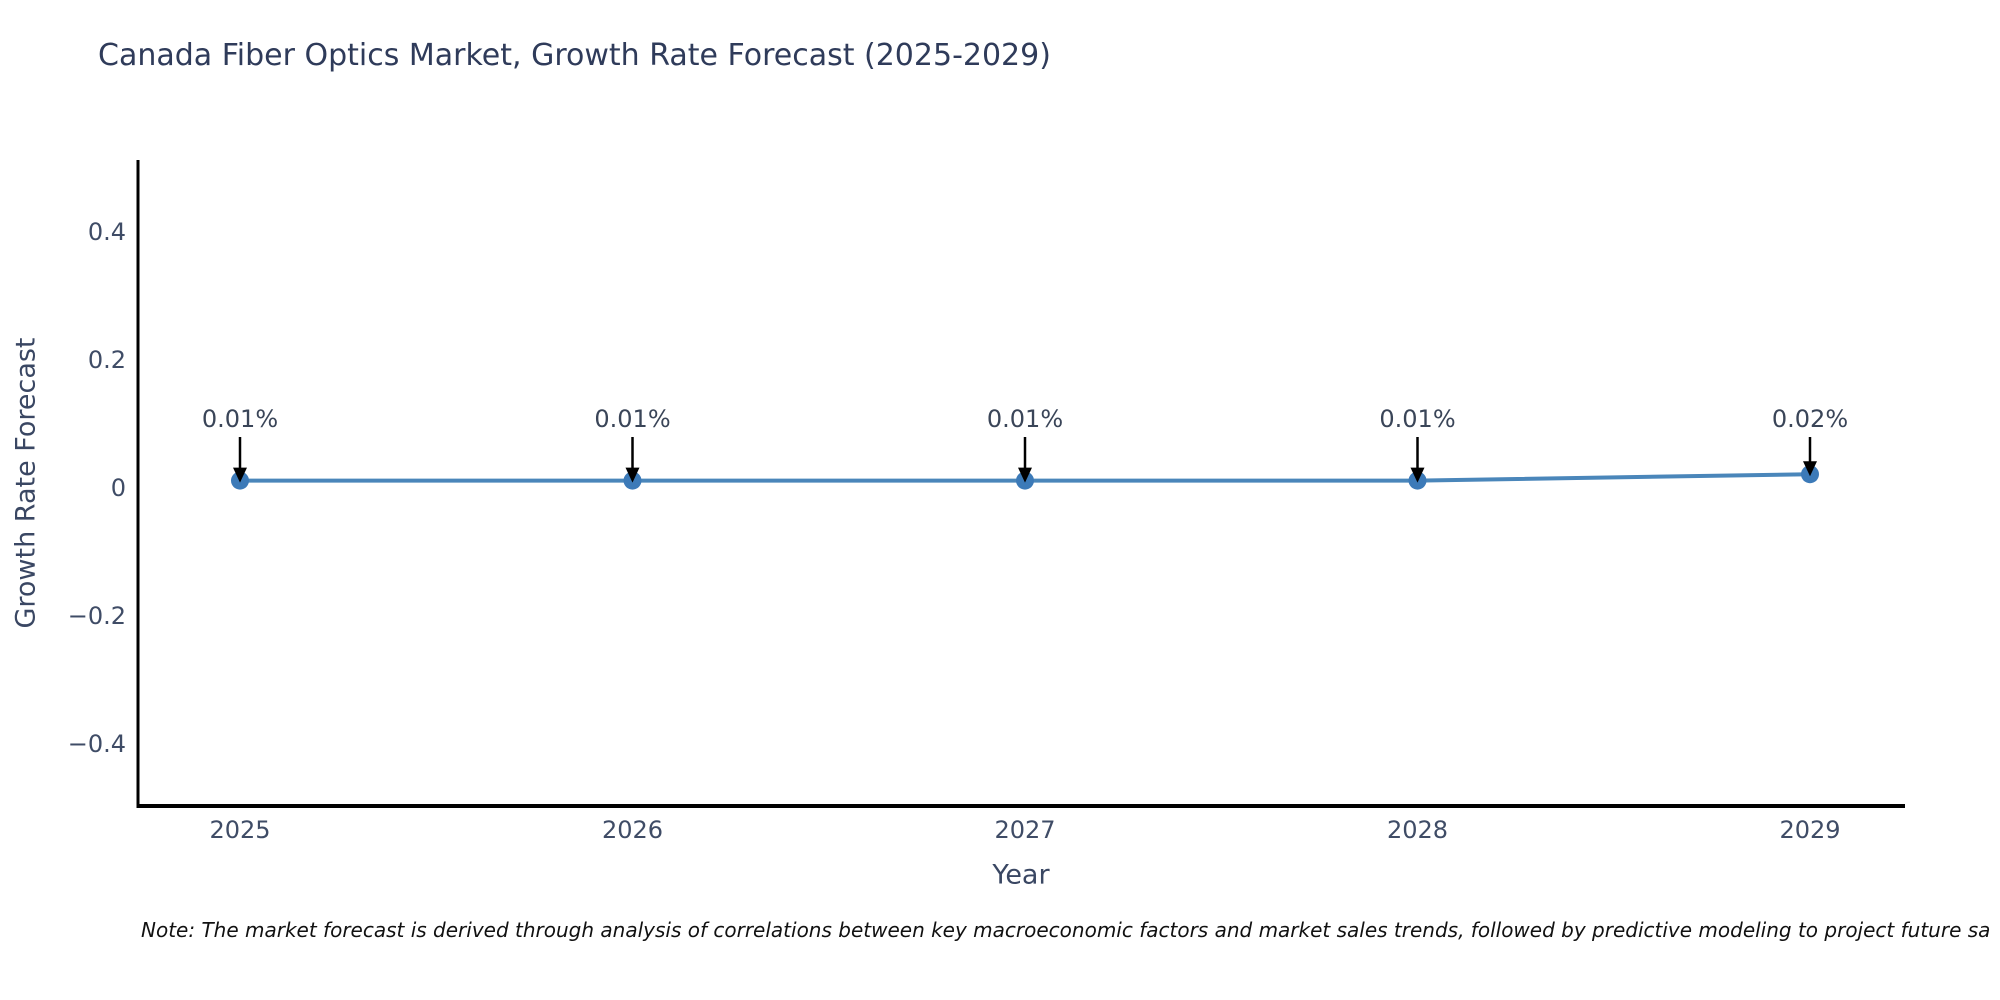 This screenshot has height=1000, width=2000. I want to click on y-tick-label: −0.4, so click(97, 744).